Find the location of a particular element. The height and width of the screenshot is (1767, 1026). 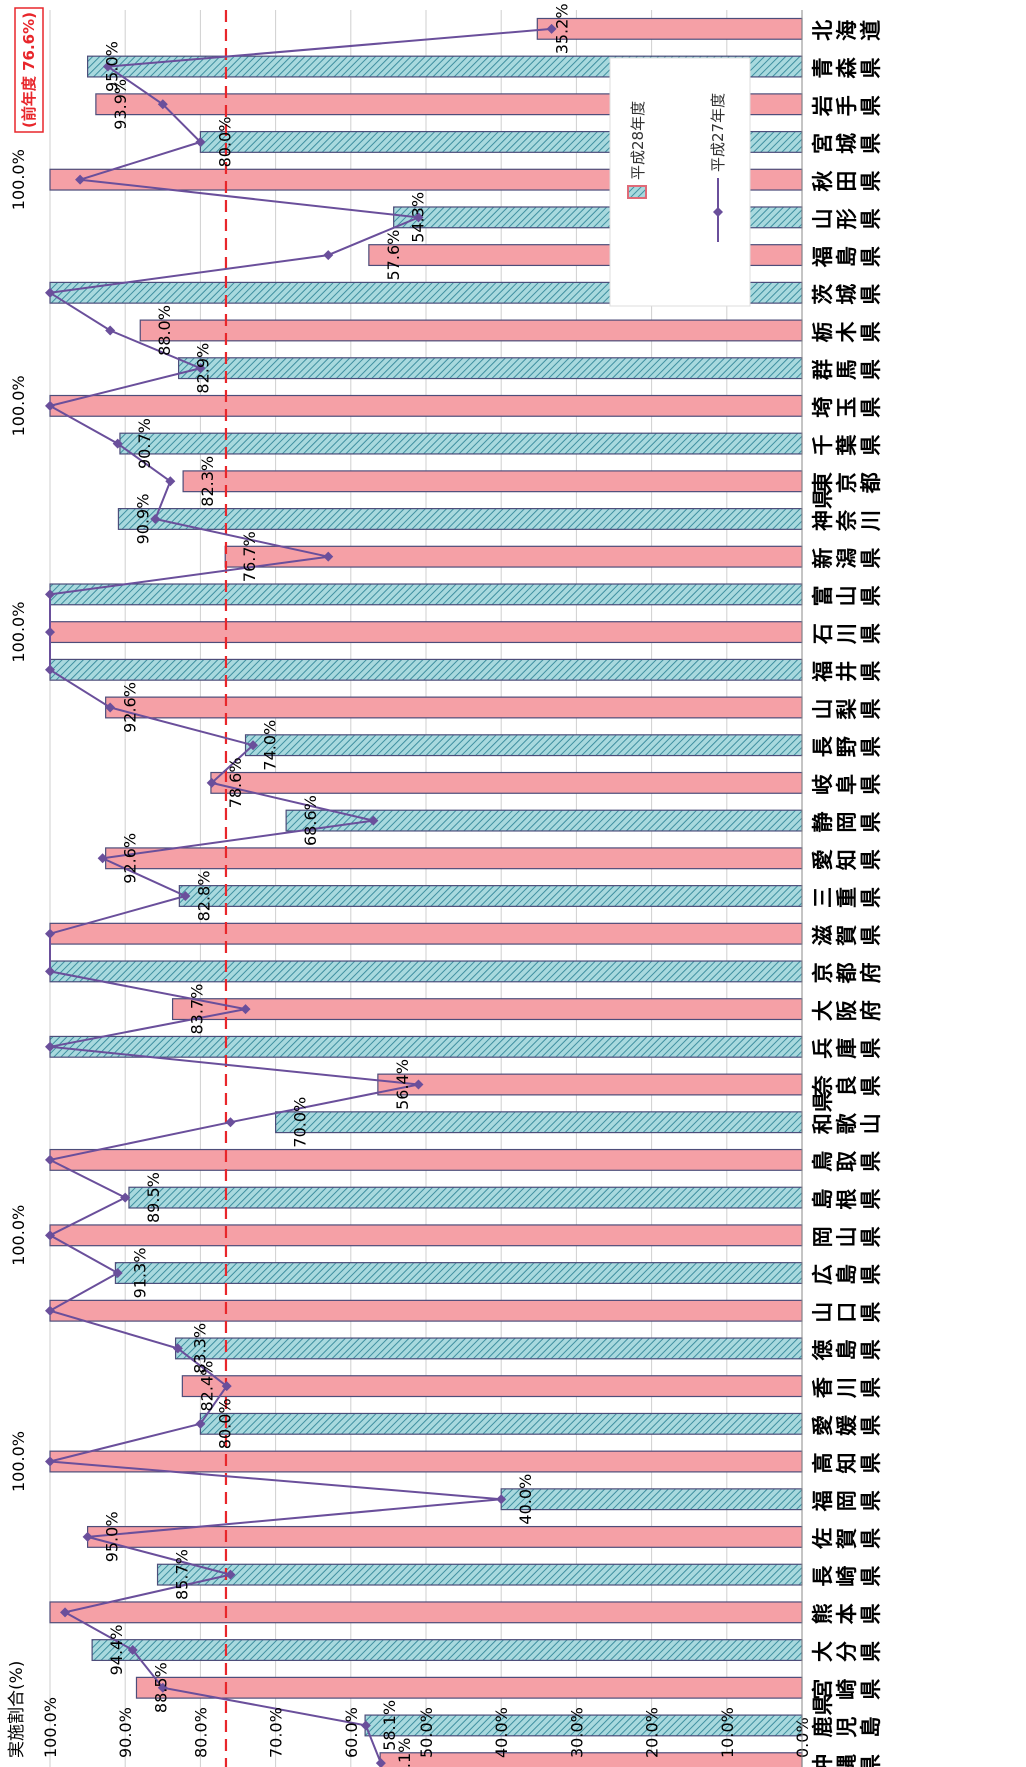

category-label: 長崎県 is located at coordinates (847, 1576).